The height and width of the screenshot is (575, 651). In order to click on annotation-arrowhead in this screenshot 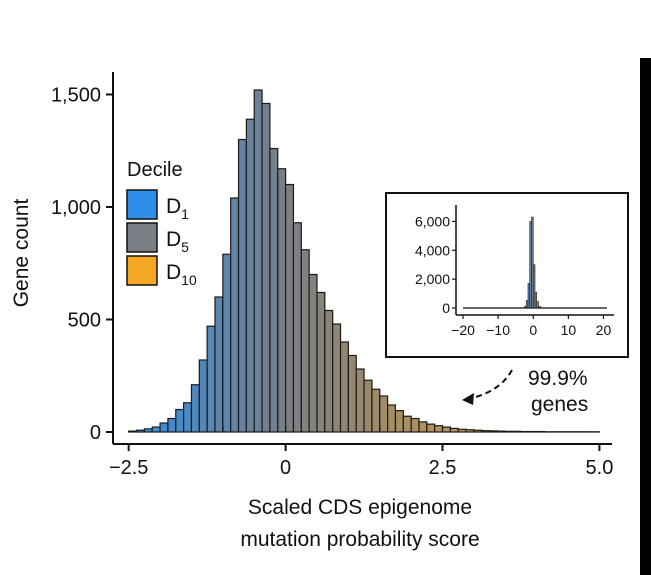, I will do `click(468, 399)`.